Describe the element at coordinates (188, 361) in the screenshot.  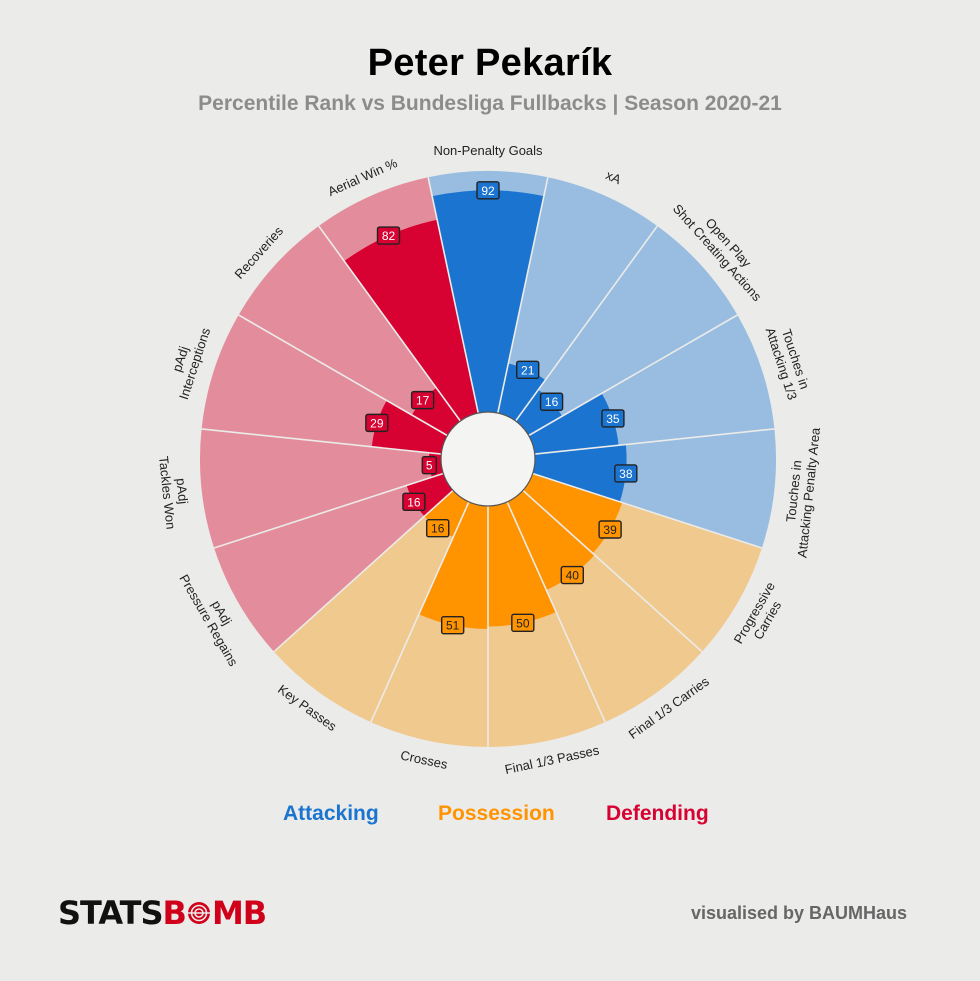
I see `metric-label-12: pAdjInterceptions` at that location.